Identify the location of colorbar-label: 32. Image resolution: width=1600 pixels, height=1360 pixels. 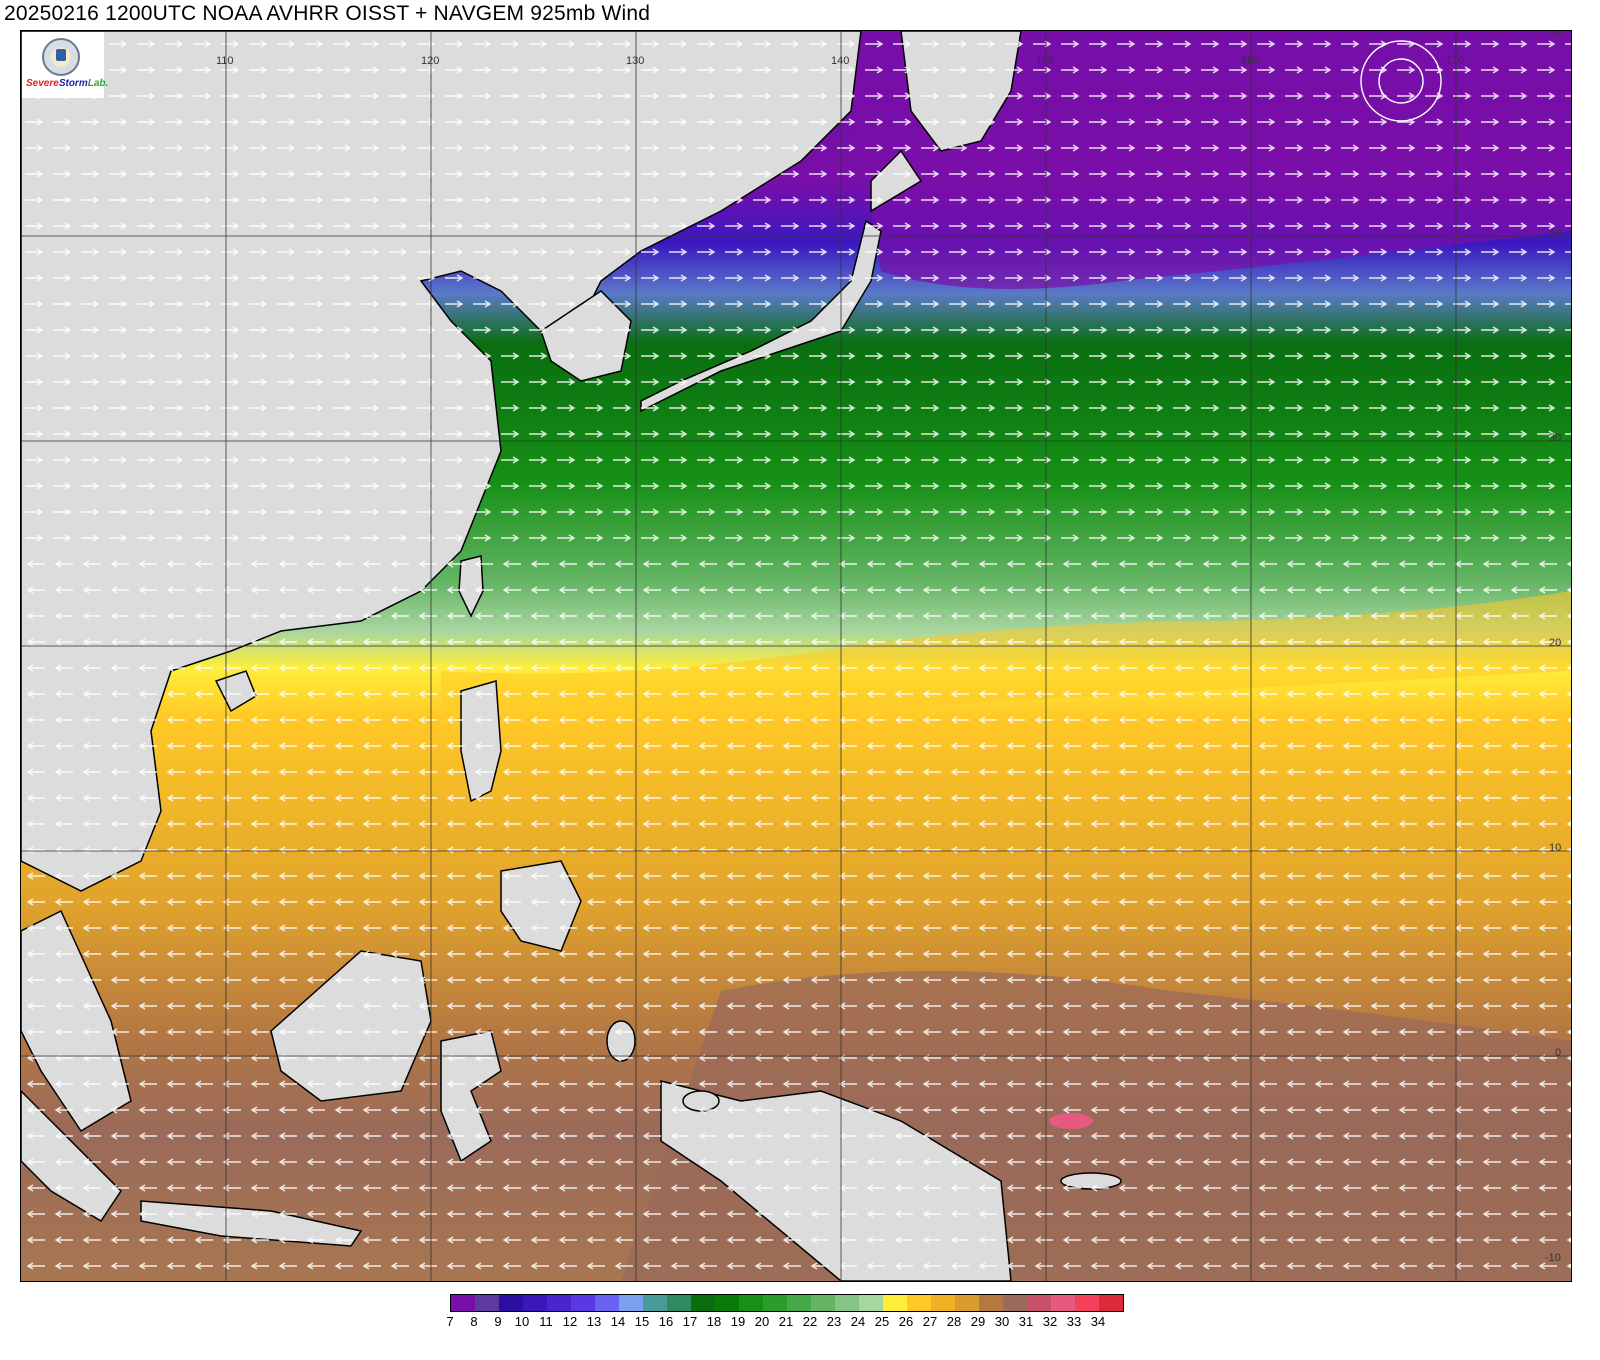
(1050, 1321).